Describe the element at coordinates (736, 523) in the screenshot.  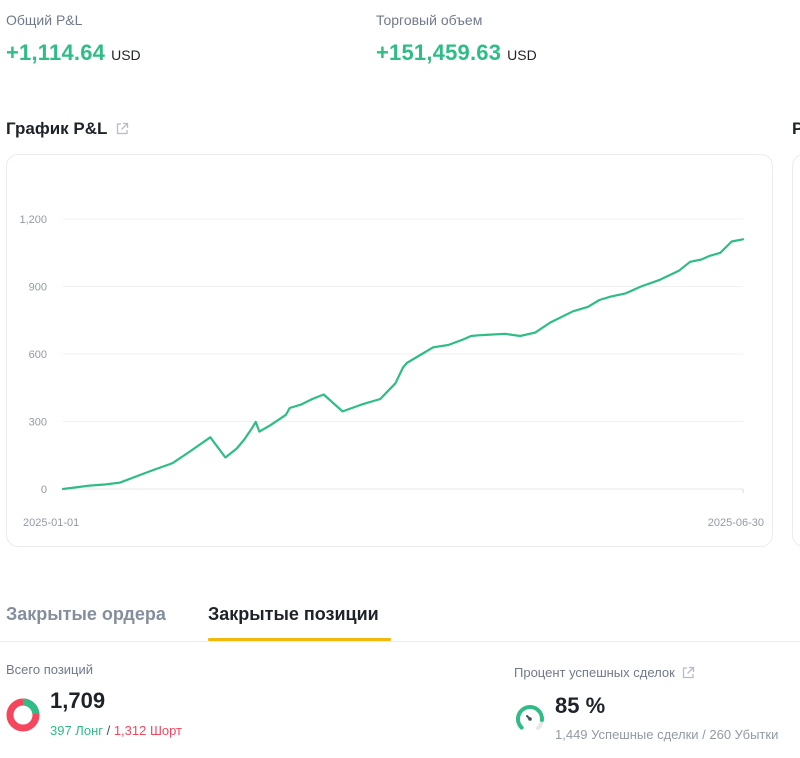
I see `x-tick-label: 2025-06-30` at that location.